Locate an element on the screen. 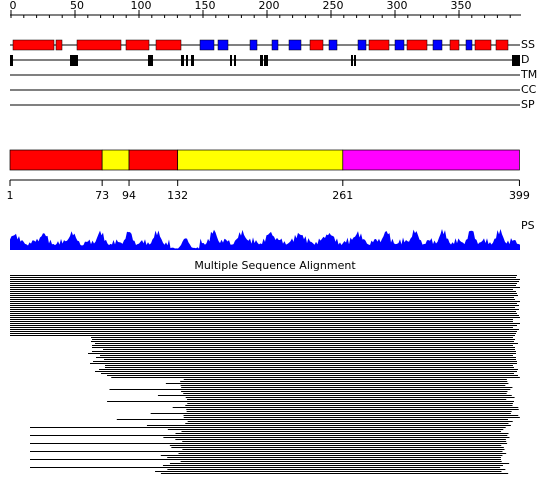  track-label: TM is located at coordinates (528, 74).